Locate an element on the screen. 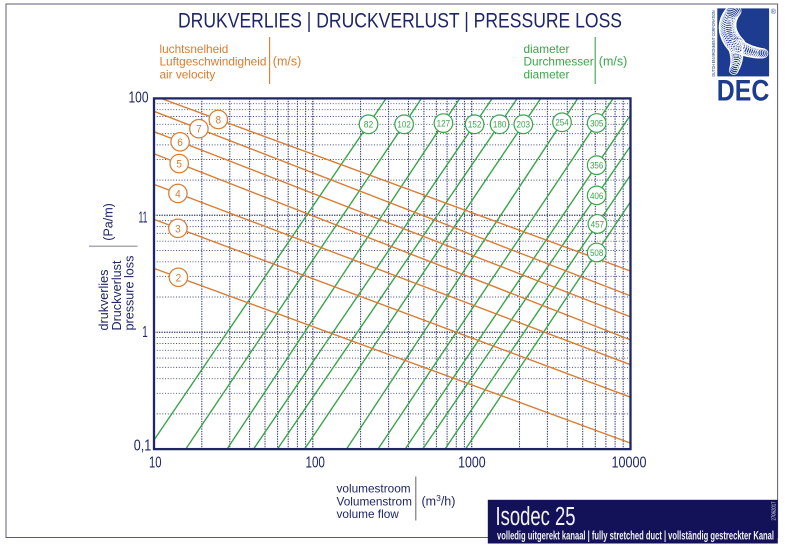  svg-text: 27062017 is located at coordinates (775, 511).